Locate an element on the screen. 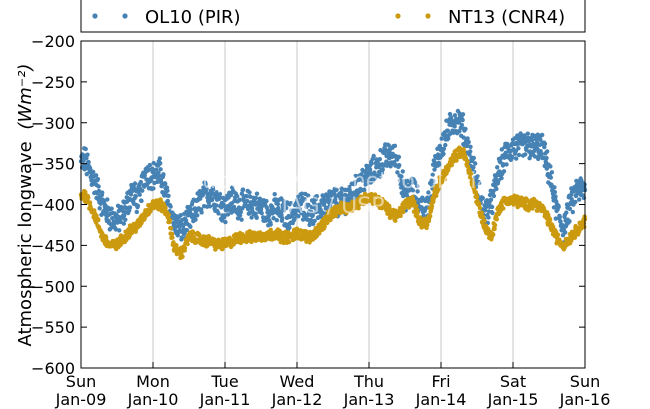 This screenshot has height=409, width=650. y-tick-label: −500 is located at coordinates (53, 286).